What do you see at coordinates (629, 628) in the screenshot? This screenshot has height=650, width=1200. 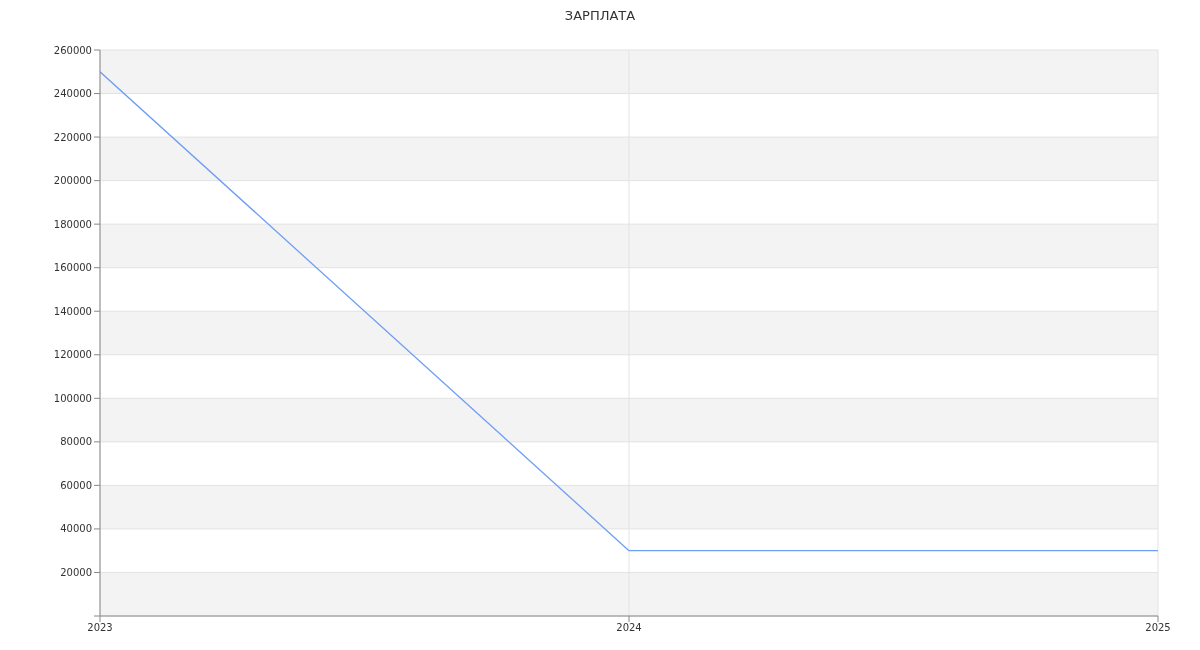 I see `x-tick-label: 2024` at bounding box center [629, 628].